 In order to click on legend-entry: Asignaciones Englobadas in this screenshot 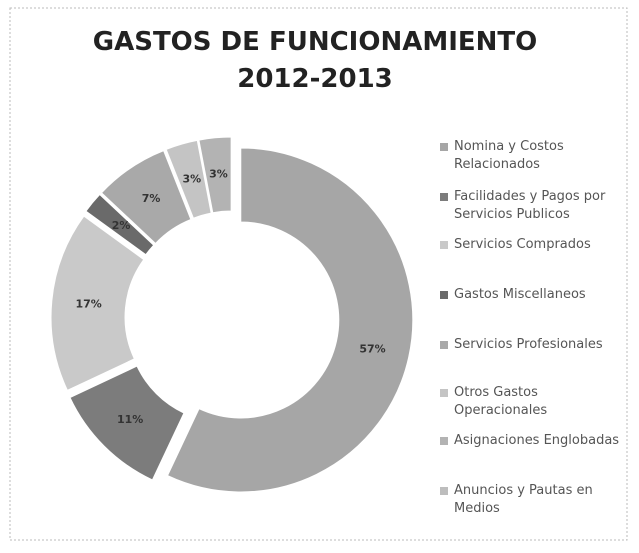, I will do `click(537, 441)`.